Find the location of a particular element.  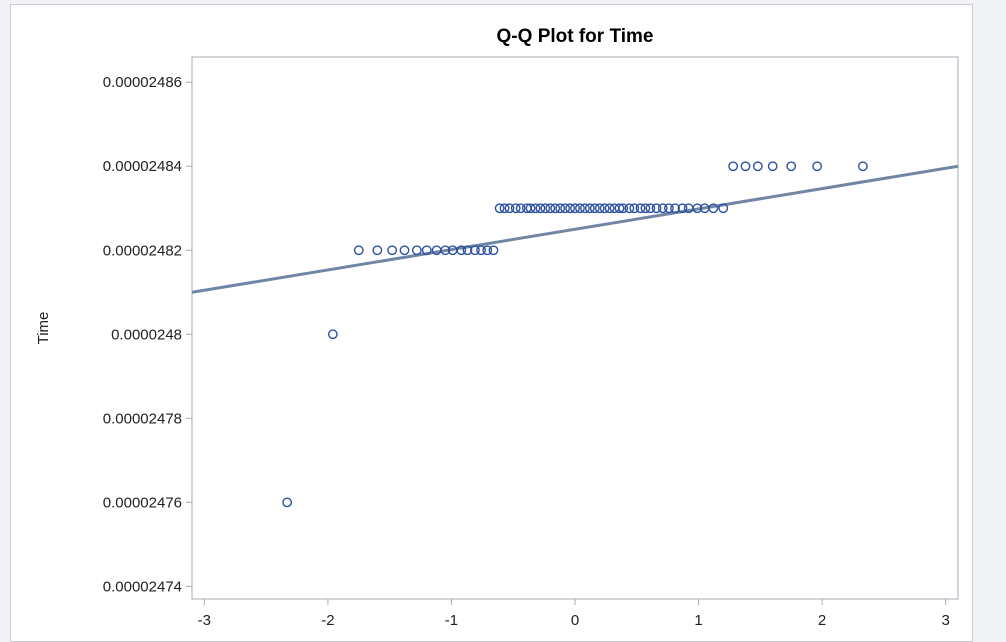

y-tick-label: 0.0000248 is located at coordinates (146, 334).